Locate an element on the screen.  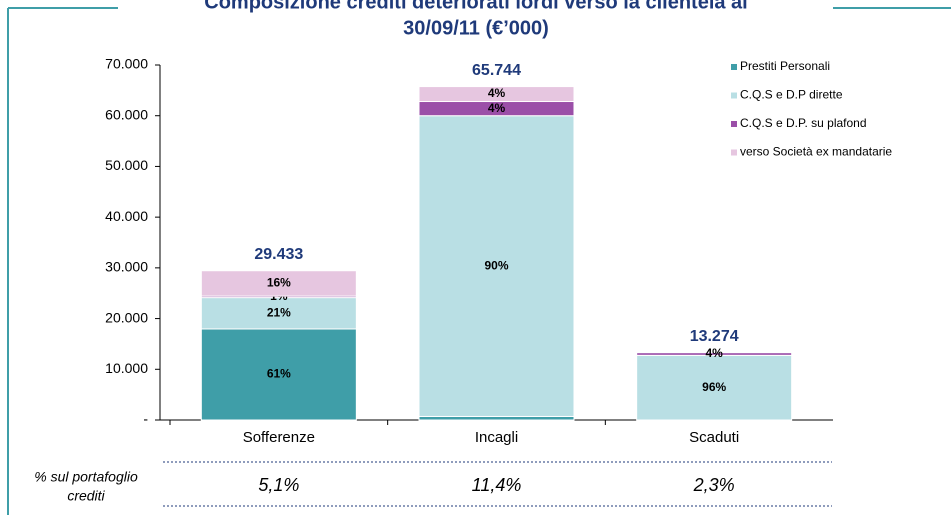
x-tick-label: Incagli is located at coordinates (496, 437).